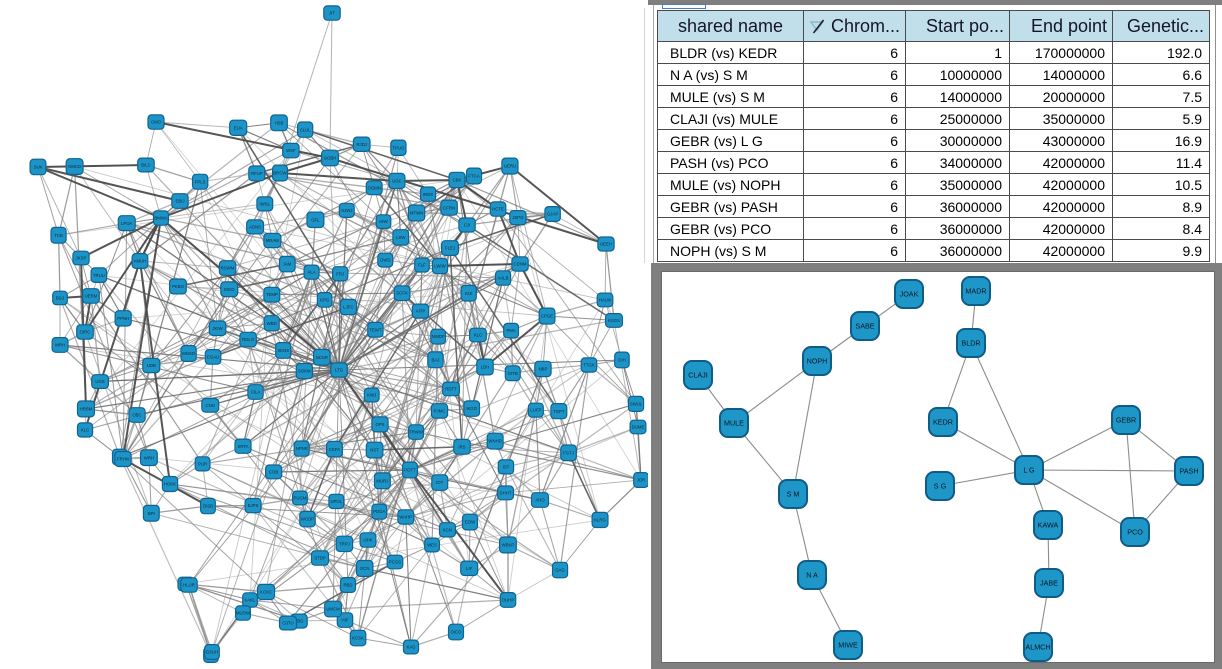  I want to click on svg-text: KCN, so click(447, 529).